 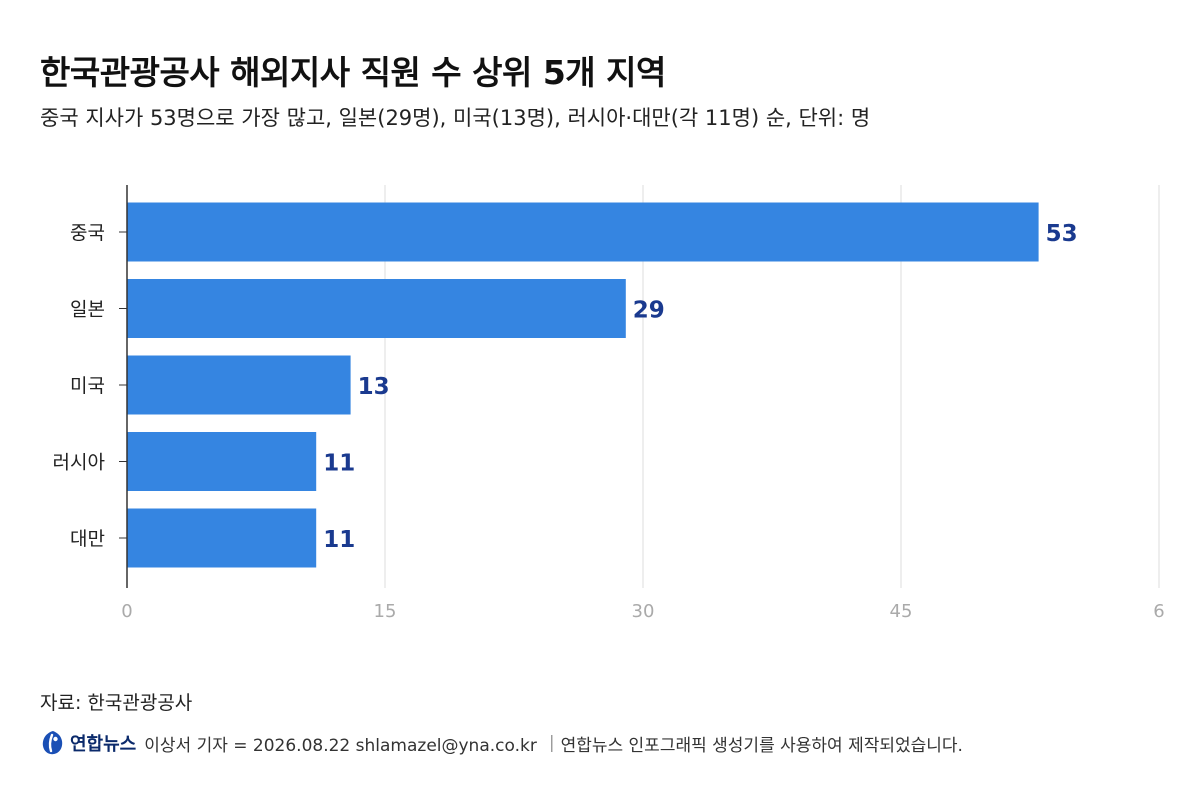 I want to click on x-tick-label: 30, so click(x=643, y=611).